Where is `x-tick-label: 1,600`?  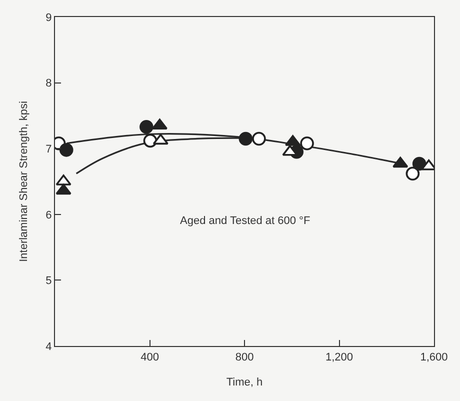 x-tick-label: 1,600 is located at coordinates (434, 357).